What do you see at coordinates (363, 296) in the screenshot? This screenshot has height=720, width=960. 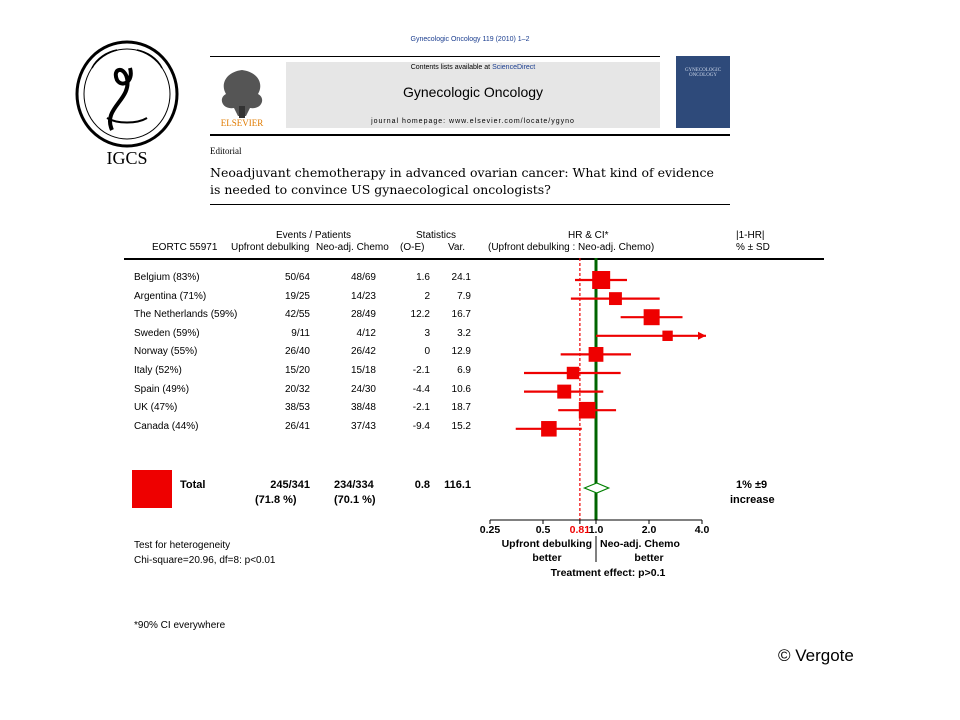 I see `row-neo: 14/23` at bounding box center [363, 296].